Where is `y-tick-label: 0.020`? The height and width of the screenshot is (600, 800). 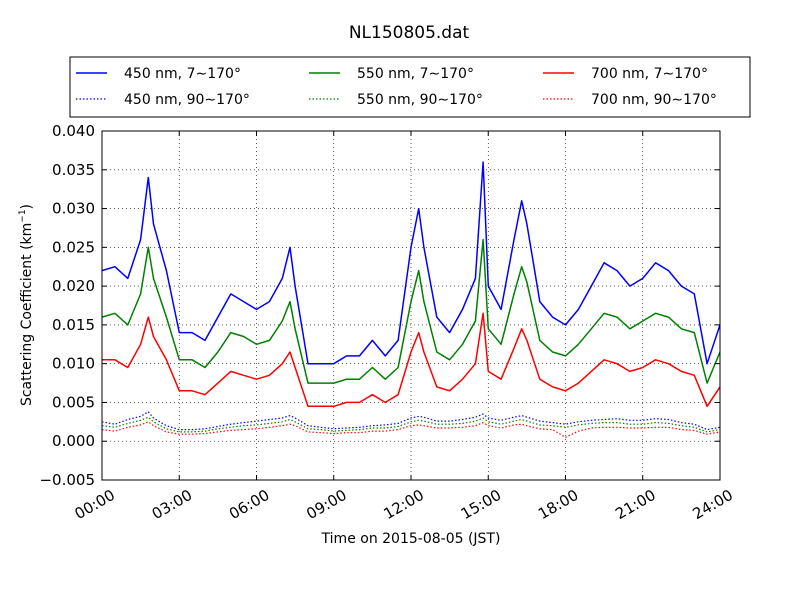
y-tick-label: 0.020 is located at coordinates (73, 286).